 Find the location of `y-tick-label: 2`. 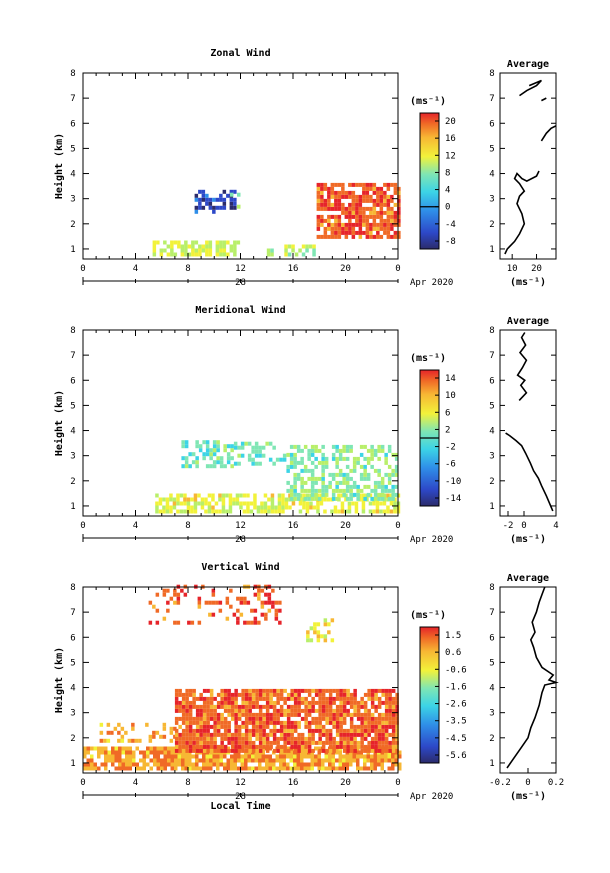

y-tick-label: 2 is located at coordinates (72, 739).